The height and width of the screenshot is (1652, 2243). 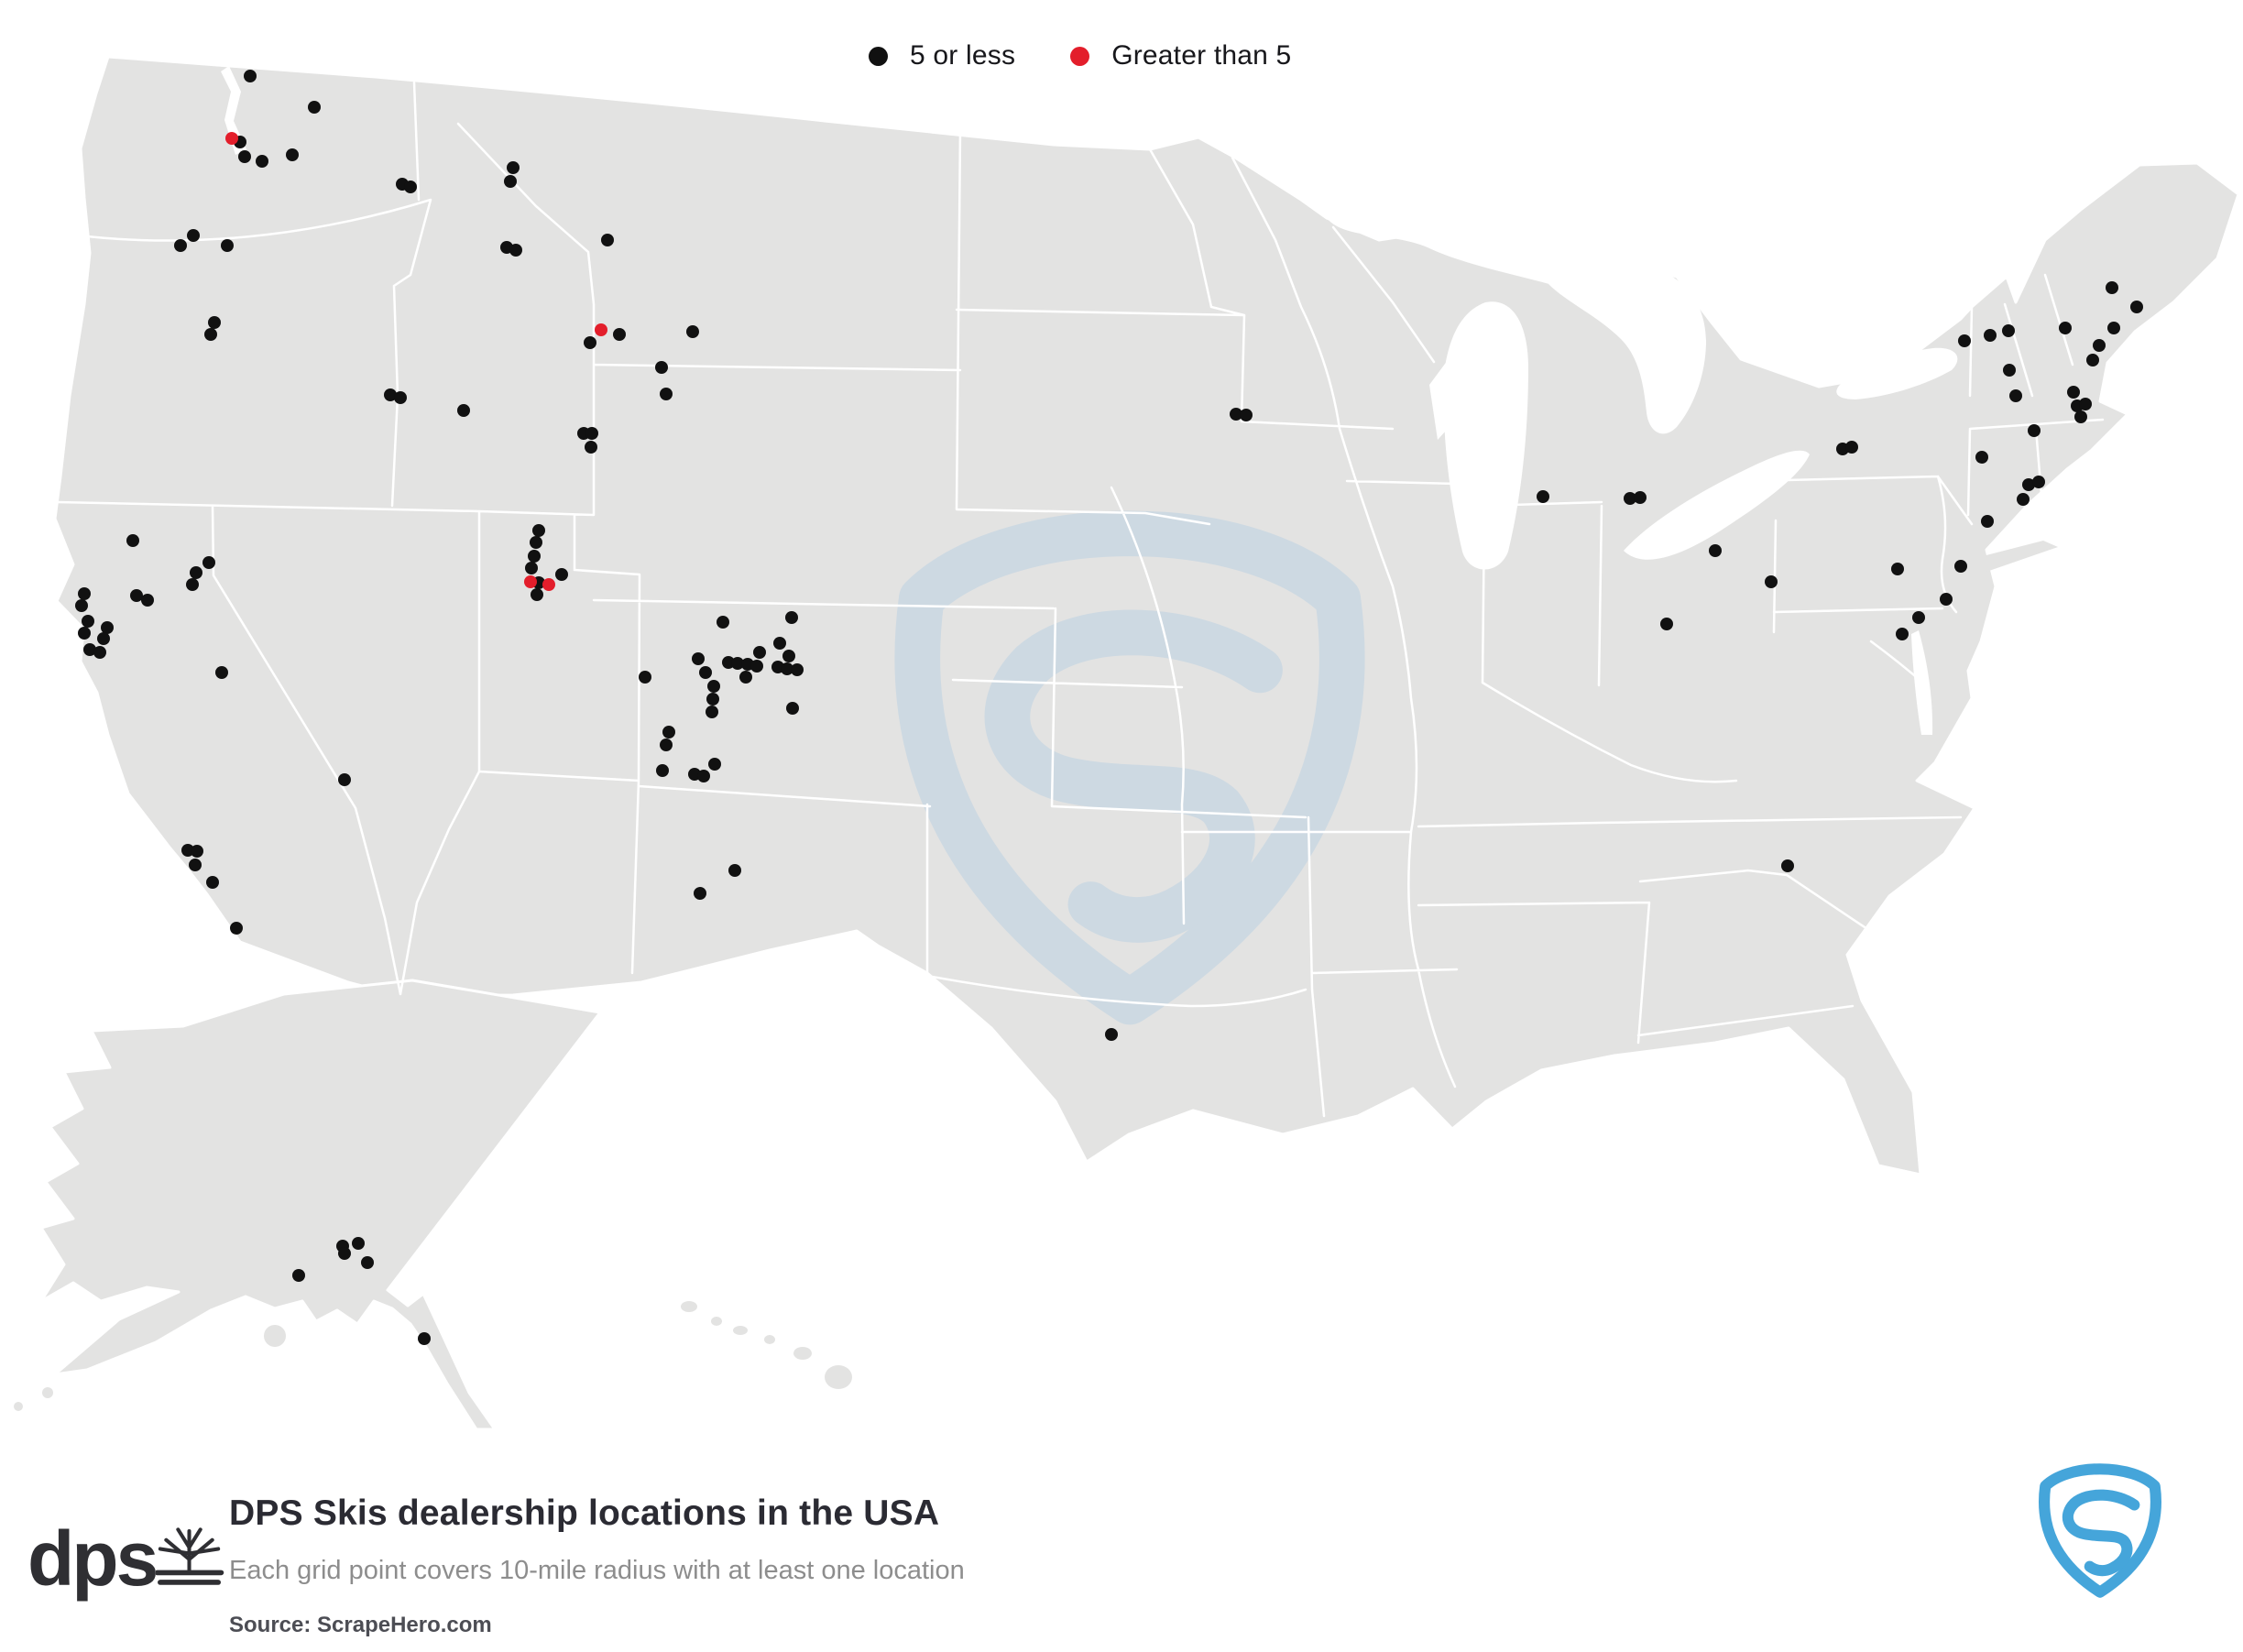 I want to click on legend-label: 5 or less, so click(x=963, y=55).